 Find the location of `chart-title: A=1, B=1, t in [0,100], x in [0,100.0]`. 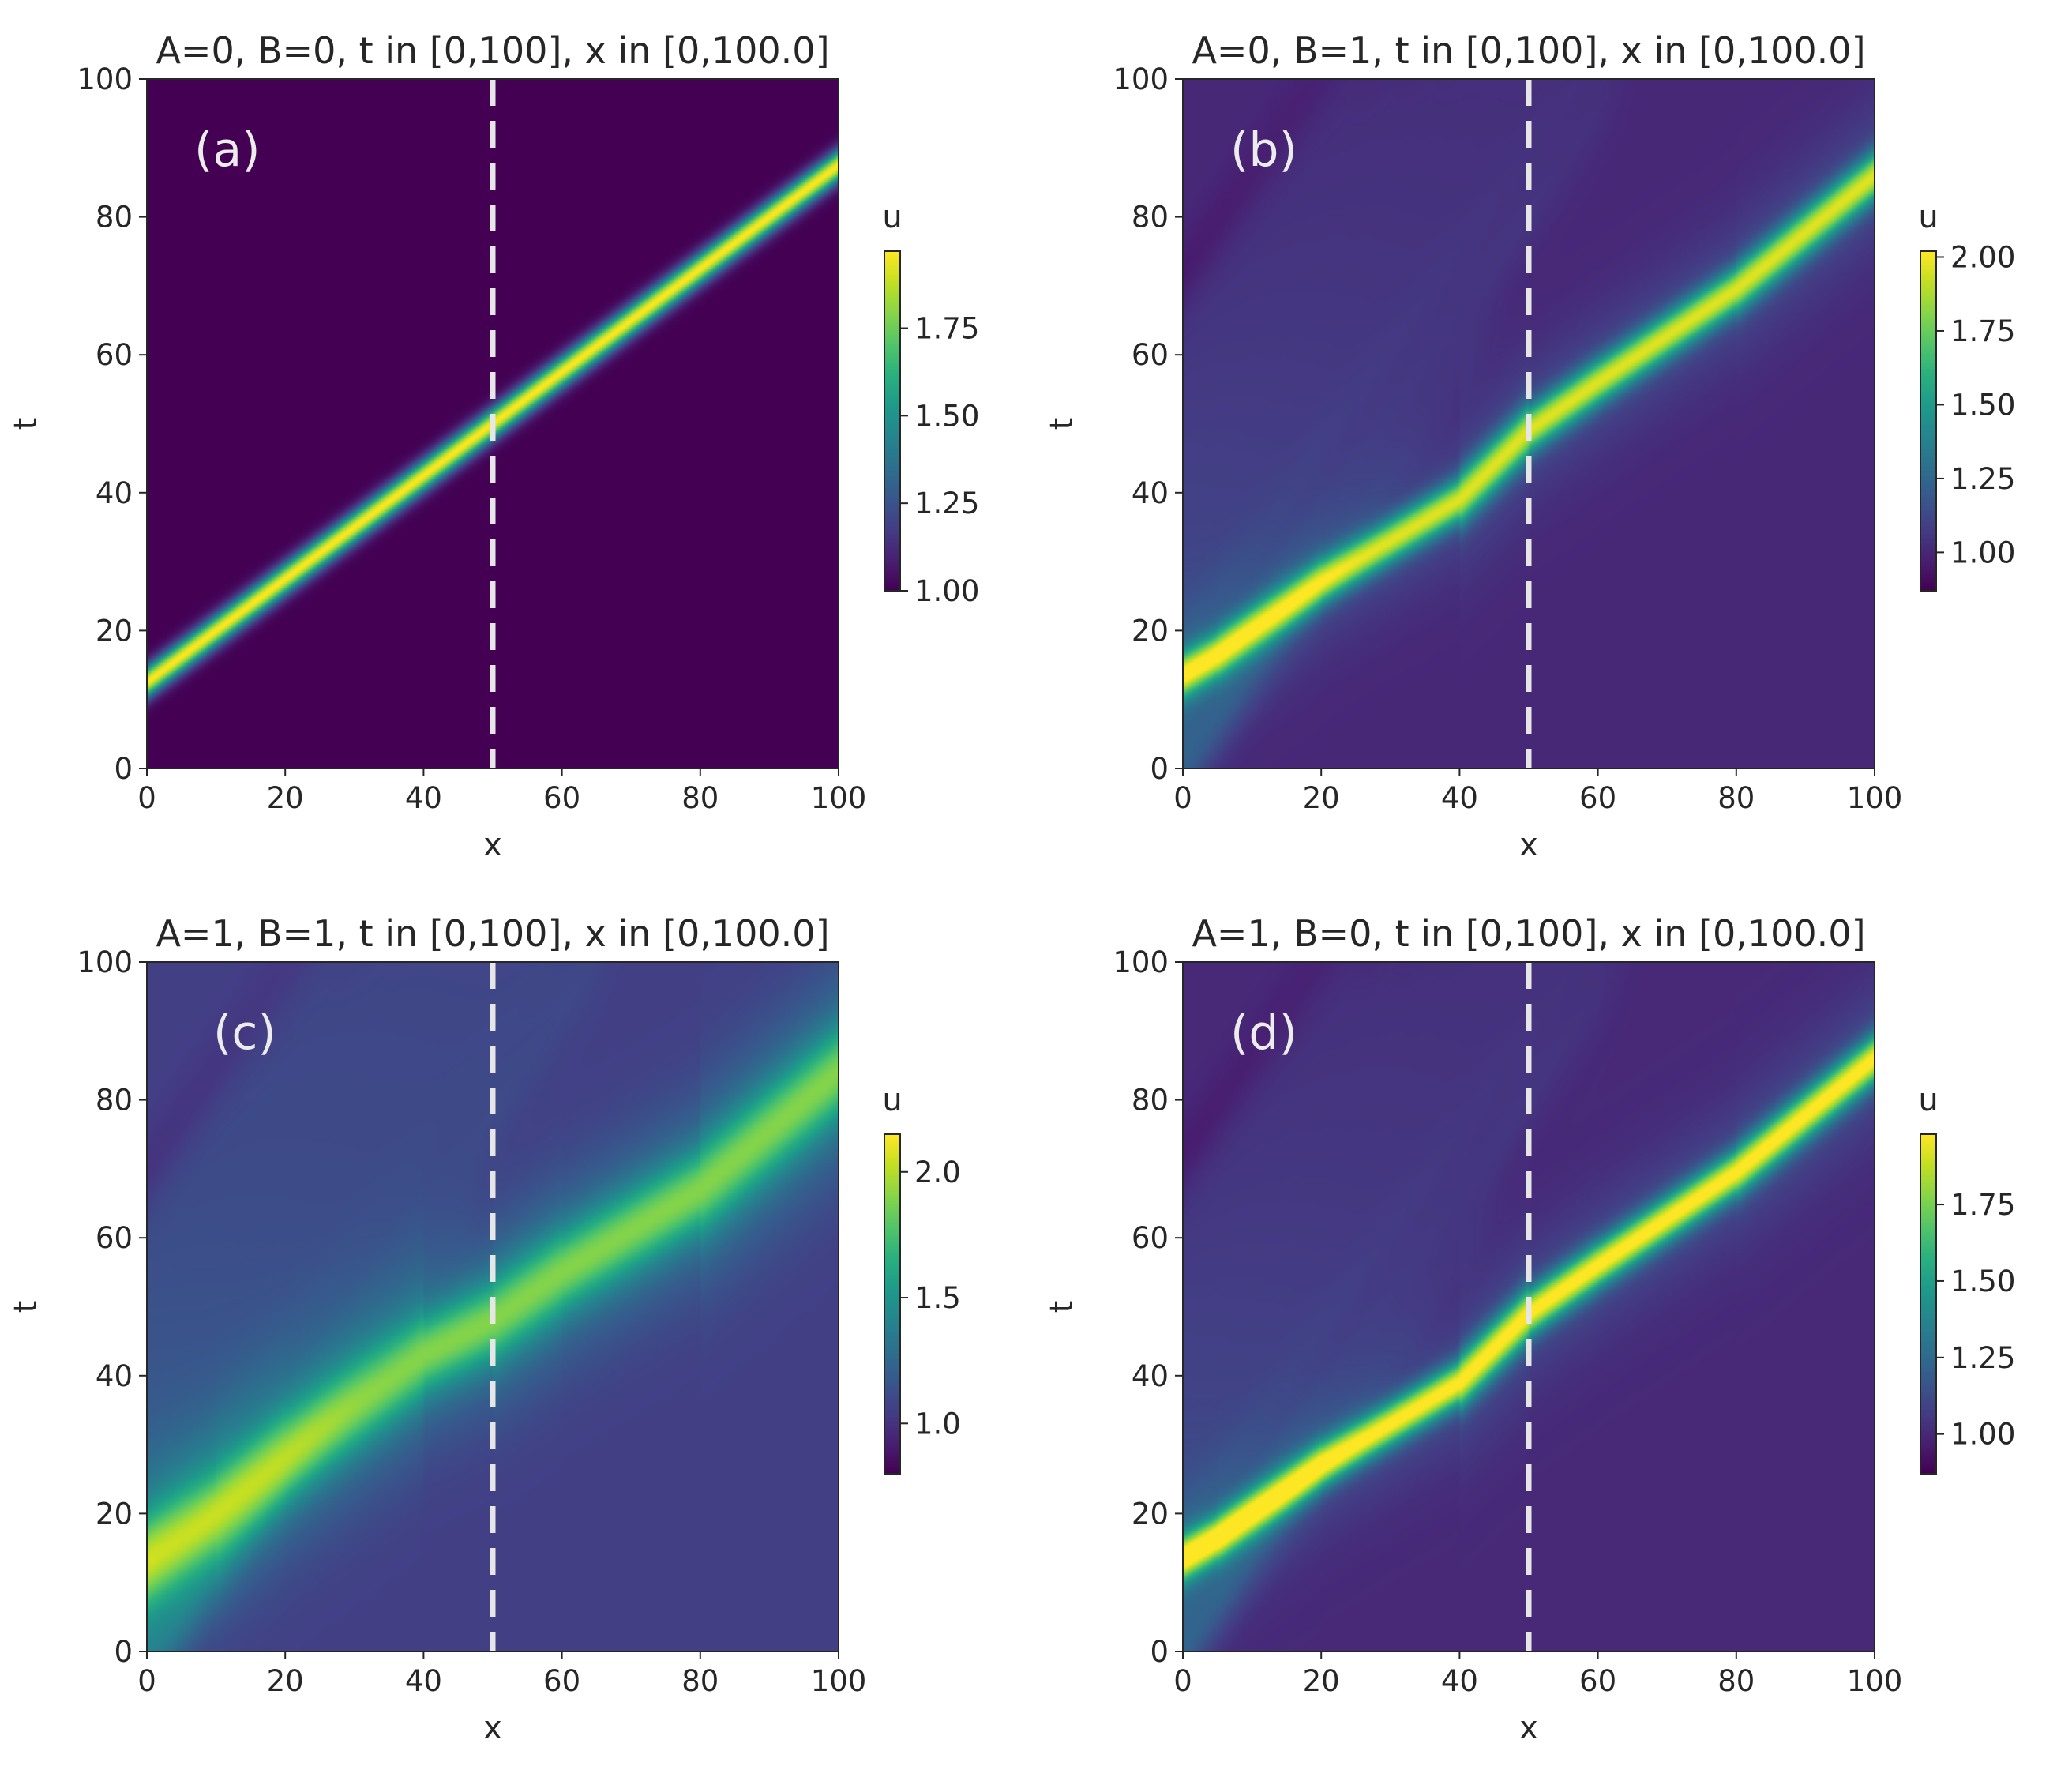

chart-title: A=1, B=1, t in [0,100], x in [0,100.0] is located at coordinates (492, 933).